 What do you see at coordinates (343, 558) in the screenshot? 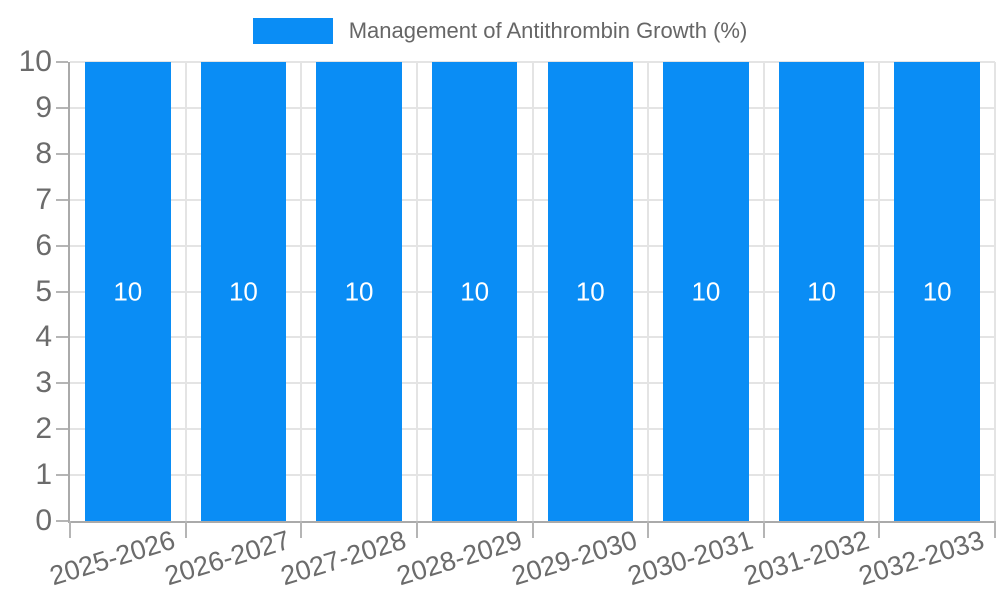
I see `x-tick-label: 2027-2028` at bounding box center [343, 558].